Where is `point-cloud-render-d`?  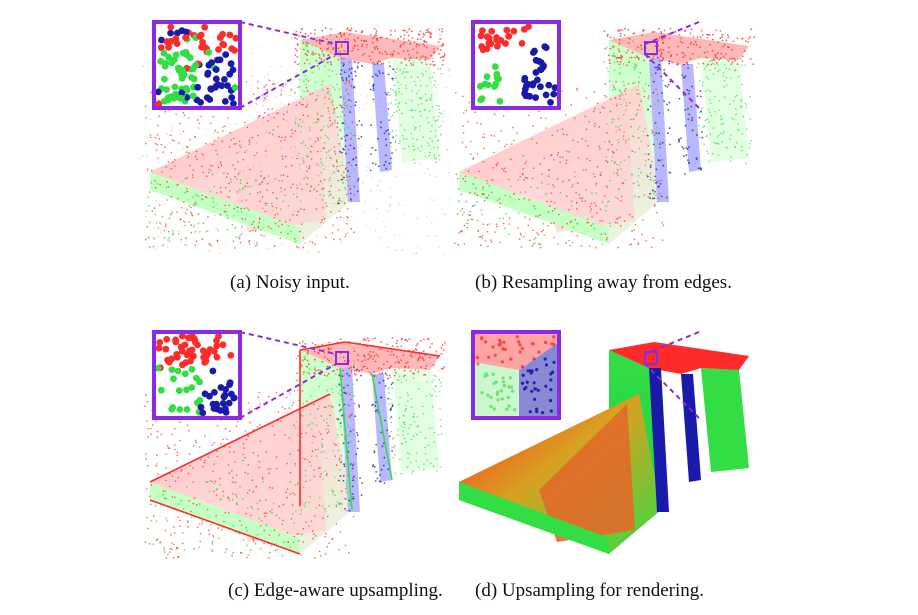
point-cloud-render-d is located at coordinates (604, 442).